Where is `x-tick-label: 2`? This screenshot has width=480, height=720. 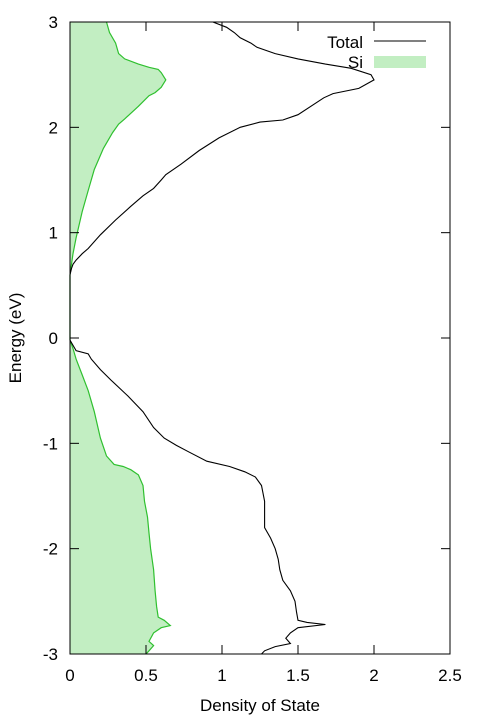
x-tick-label: 2 is located at coordinates (373, 675).